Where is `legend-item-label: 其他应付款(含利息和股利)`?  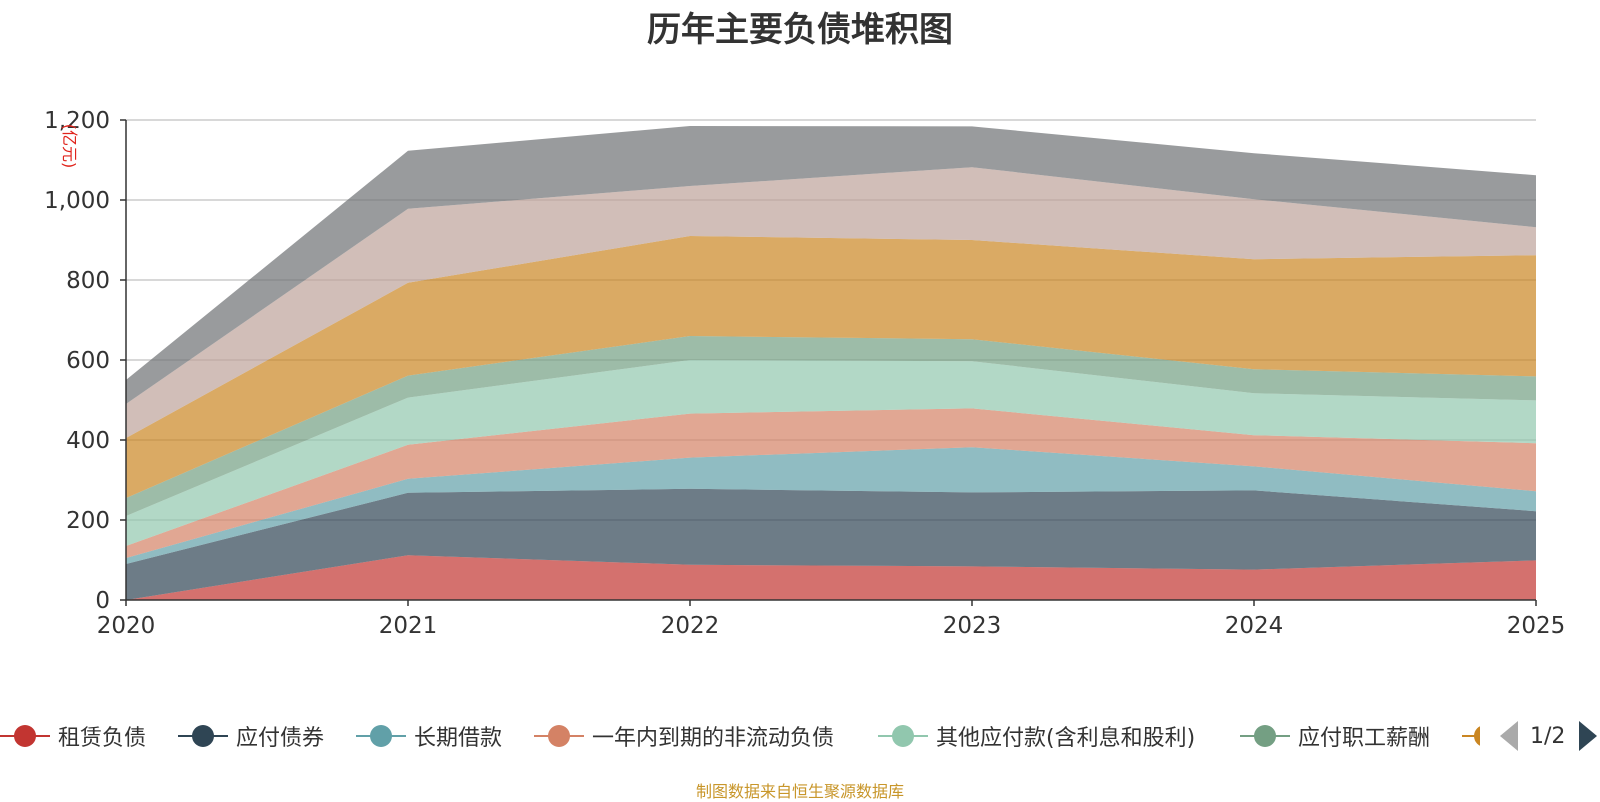 legend-item-label: 其他应付款(含利息和股利) is located at coordinates (1066, 738).